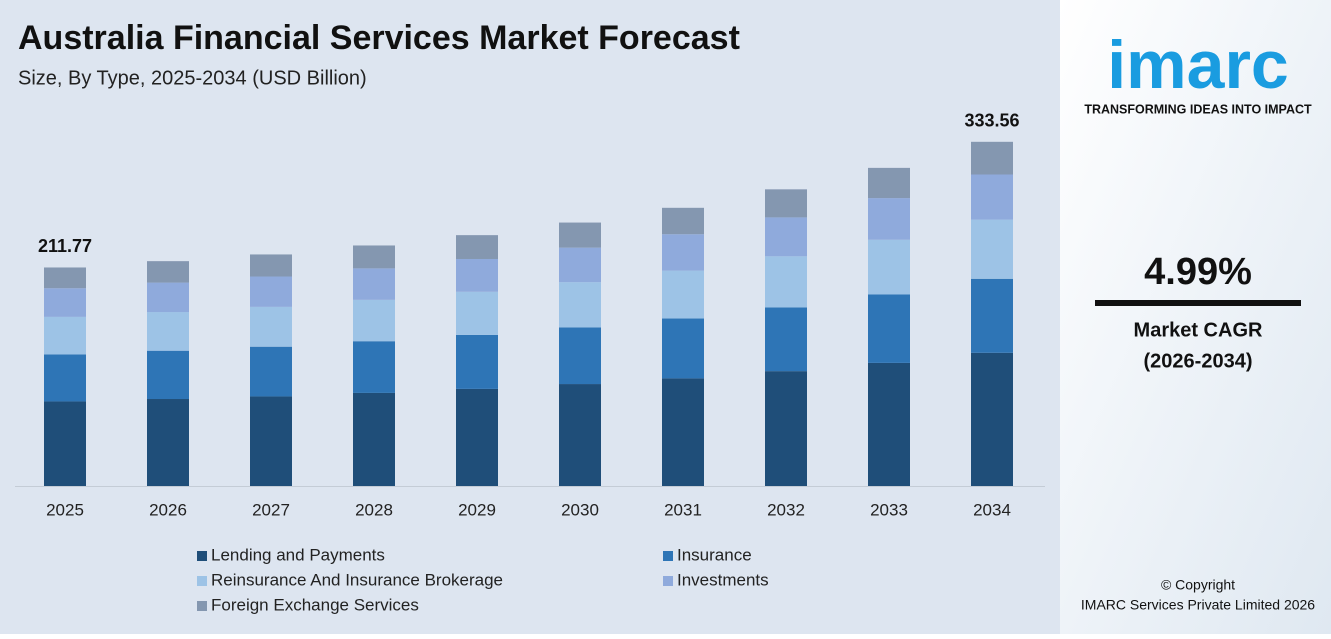  What do you see at coordinates (65, 246) in the screenshot?
I see `total-label: 211.77` at bounding box center [65, 246].